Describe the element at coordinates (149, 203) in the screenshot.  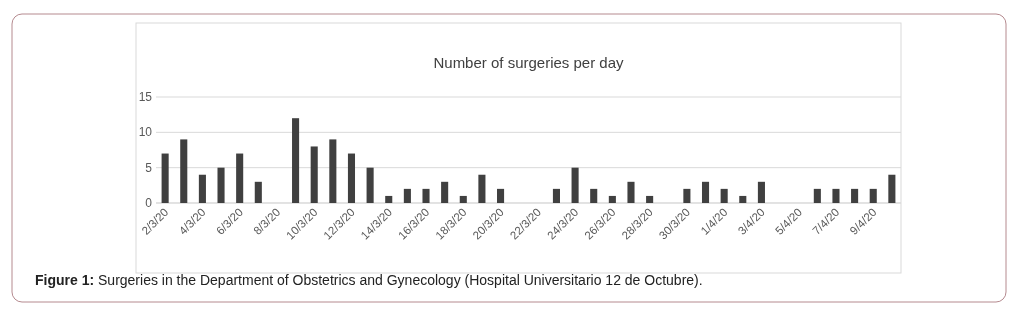
I see `y-tick-label: 0` at that location.